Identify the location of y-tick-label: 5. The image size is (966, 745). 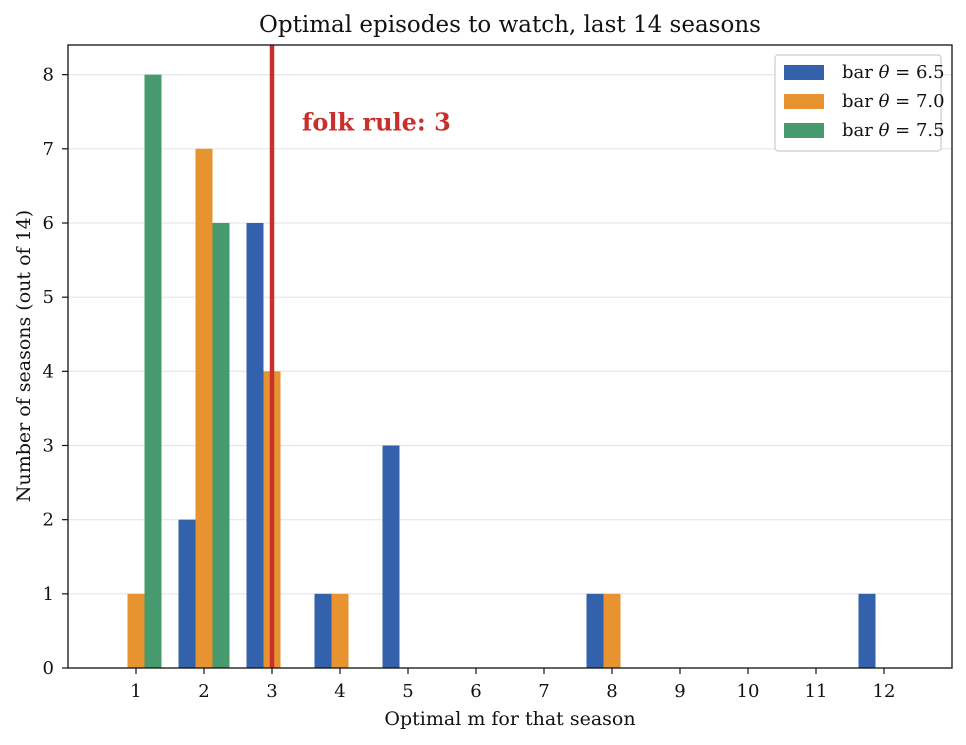
(48, 297).